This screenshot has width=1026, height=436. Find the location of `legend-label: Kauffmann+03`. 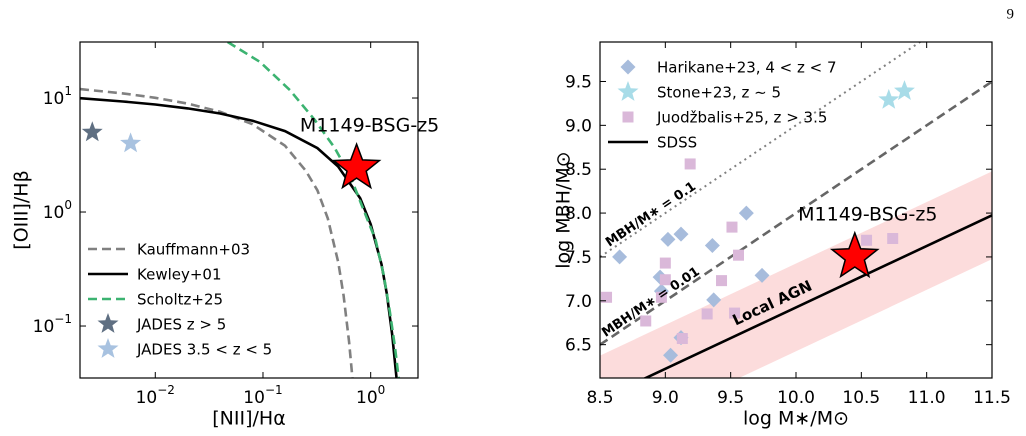

legend-label: Kauffmann+03 is located at coordinates (193, 250).